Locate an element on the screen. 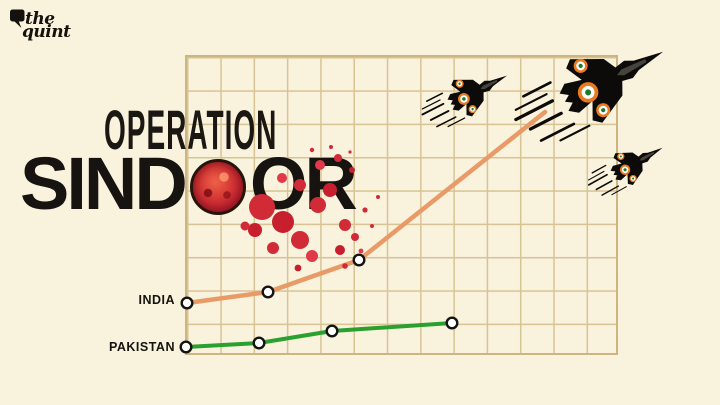 The width and height of the screenshot is (720, 405). headline-sindoor: SIND OR is located at coordinates (189, 183).